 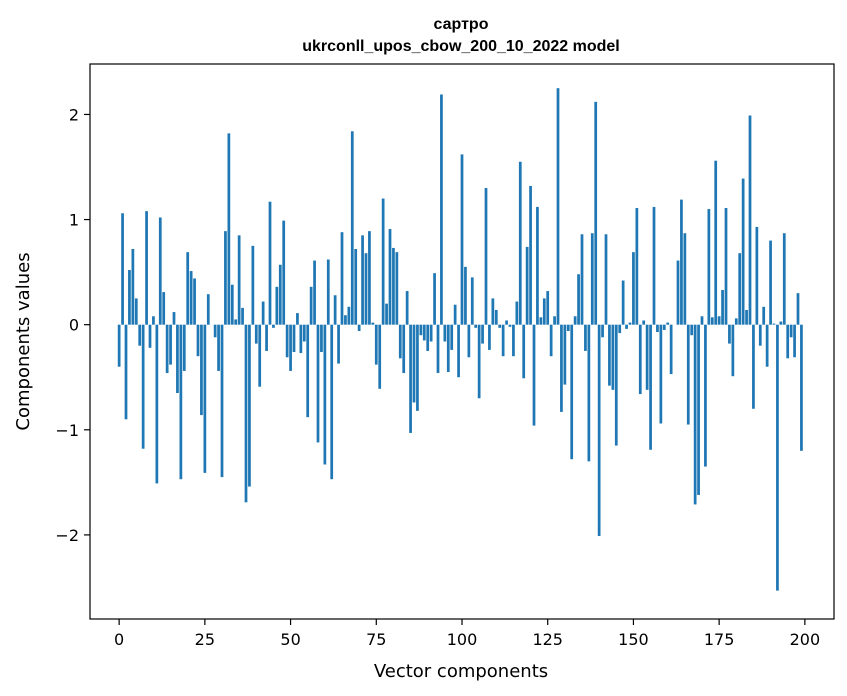 What do you see at coordinates (74, 114) in the screenshot?
I see `y-tick-label: 2` at bounding box center [74, 114].